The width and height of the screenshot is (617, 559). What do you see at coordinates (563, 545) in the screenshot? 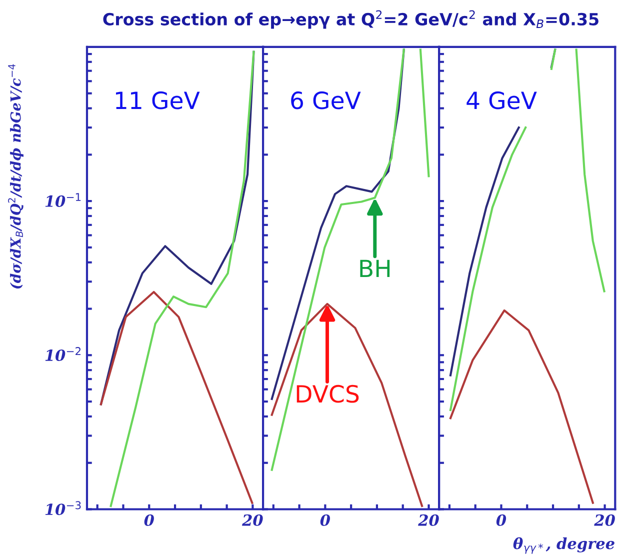
I see `x-axis-title: θ$_{γγ*}$, degree` at bounding box center [563, 545].